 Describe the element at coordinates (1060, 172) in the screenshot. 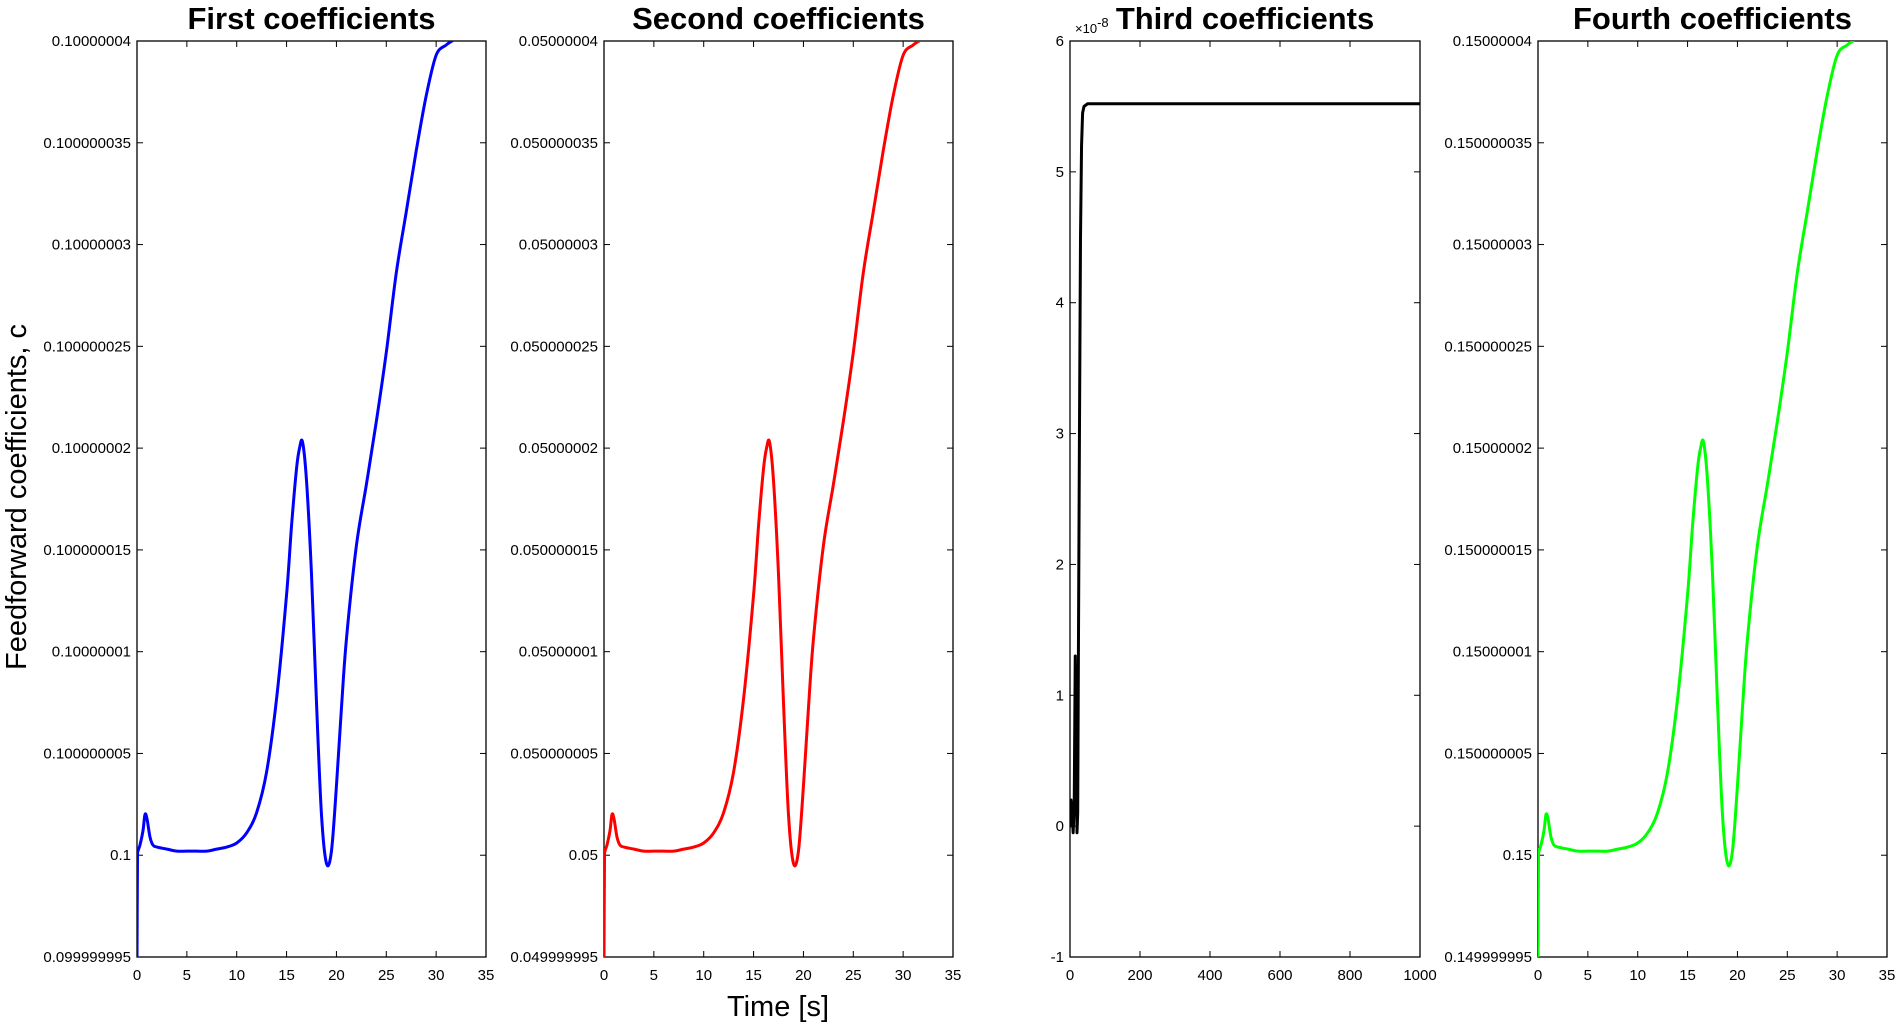

I see `y-tick-label: 5` at that location.